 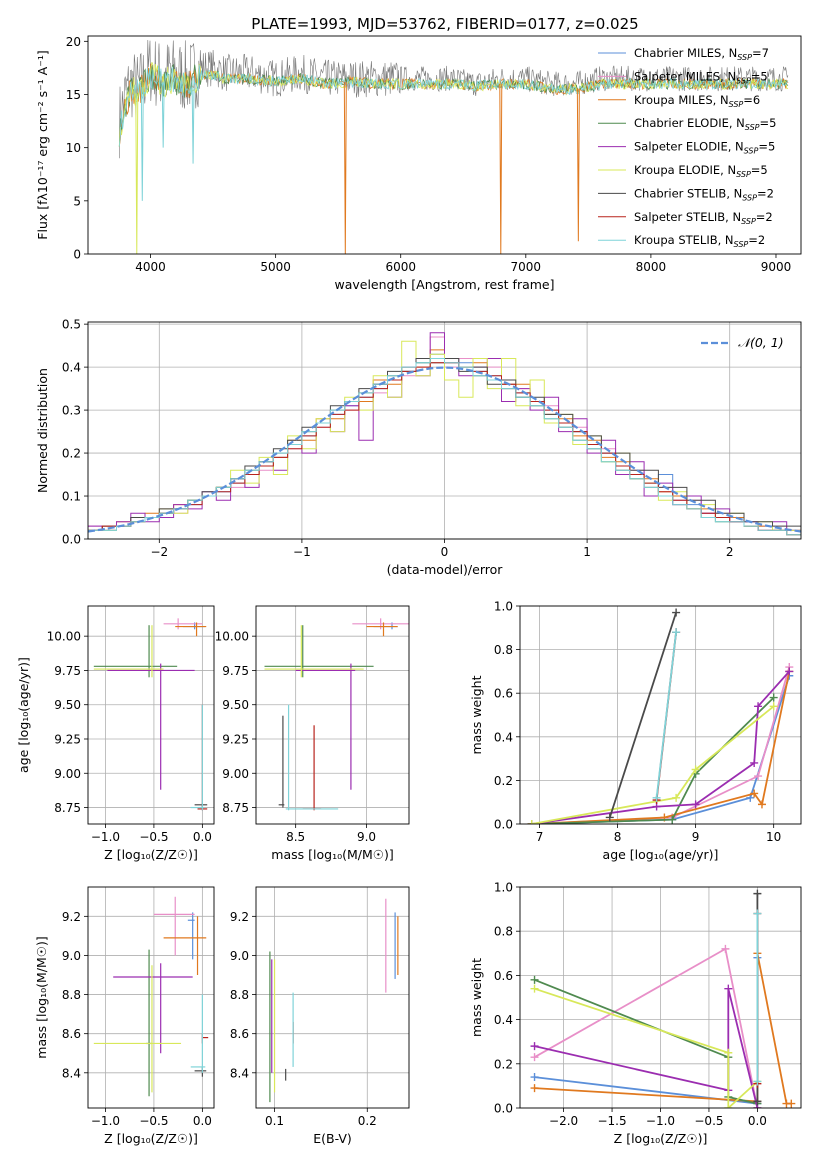 What do you see at coordinates (150, 267) in the screenshot?
I see `x-tick-label: 4000` at bounding box center [150, 267].